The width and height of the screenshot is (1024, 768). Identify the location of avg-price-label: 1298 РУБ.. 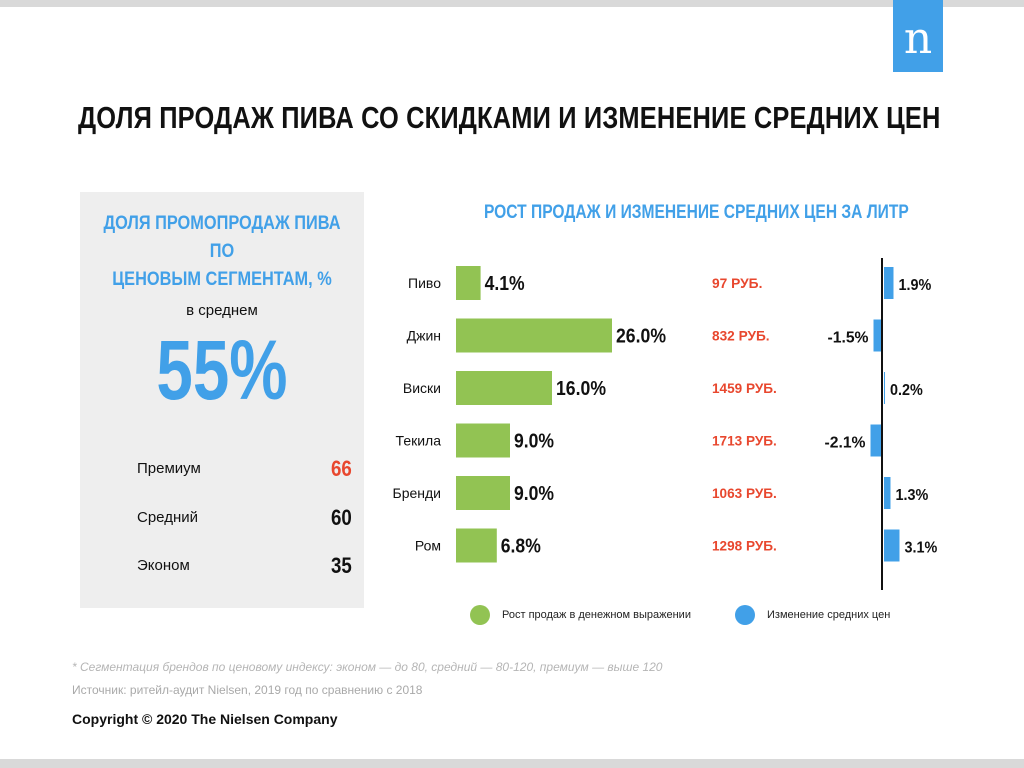
(744, 546).